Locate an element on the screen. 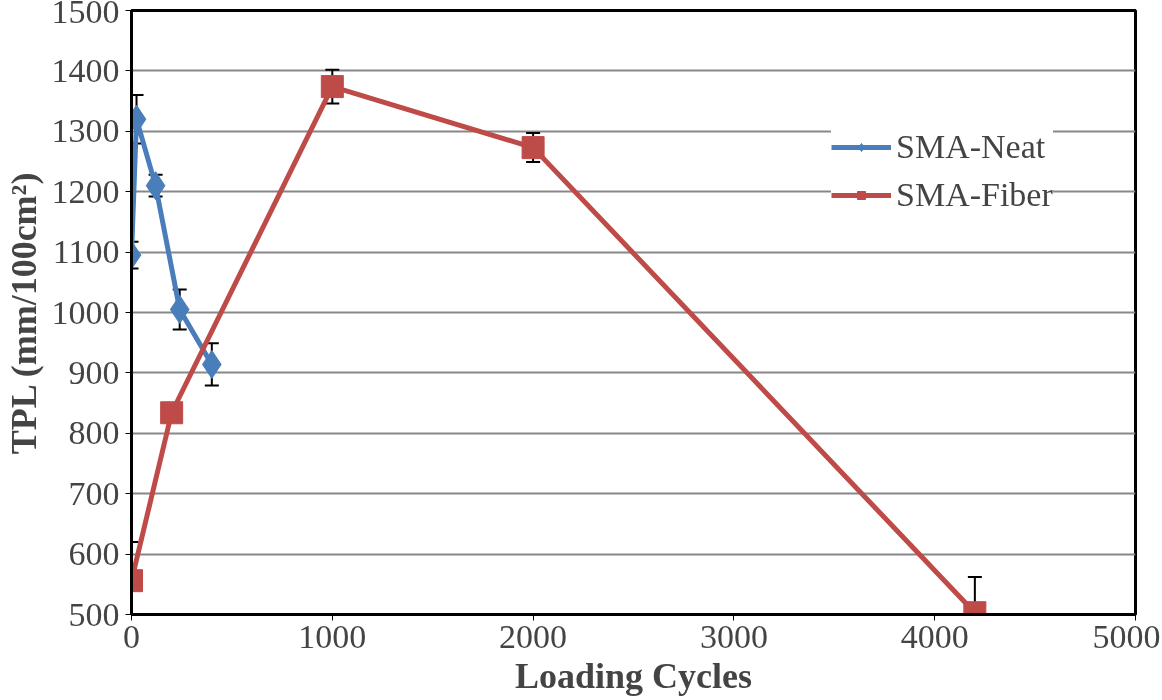 The width and height of the screenshot is (1162, 700). y-tick-label: 500 is located at coordinates (94, 614).